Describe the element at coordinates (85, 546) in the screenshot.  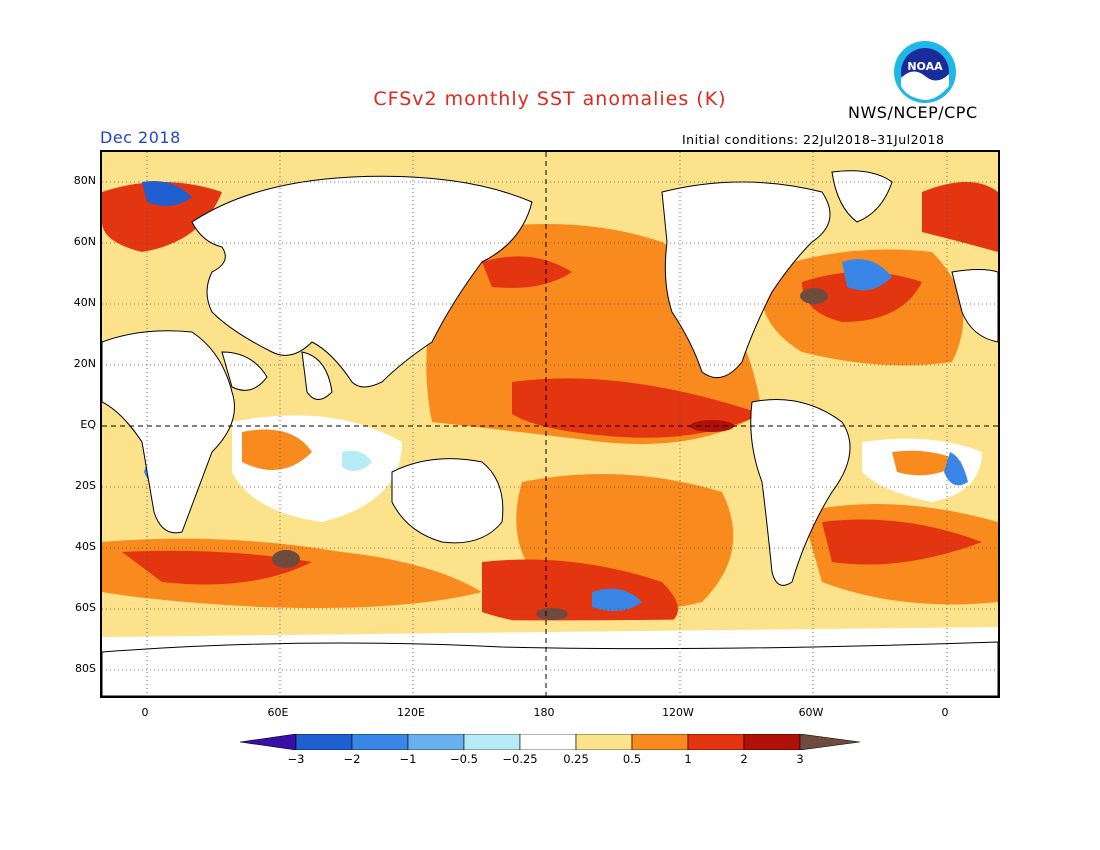
I see `lat-label: 40S` at that location.